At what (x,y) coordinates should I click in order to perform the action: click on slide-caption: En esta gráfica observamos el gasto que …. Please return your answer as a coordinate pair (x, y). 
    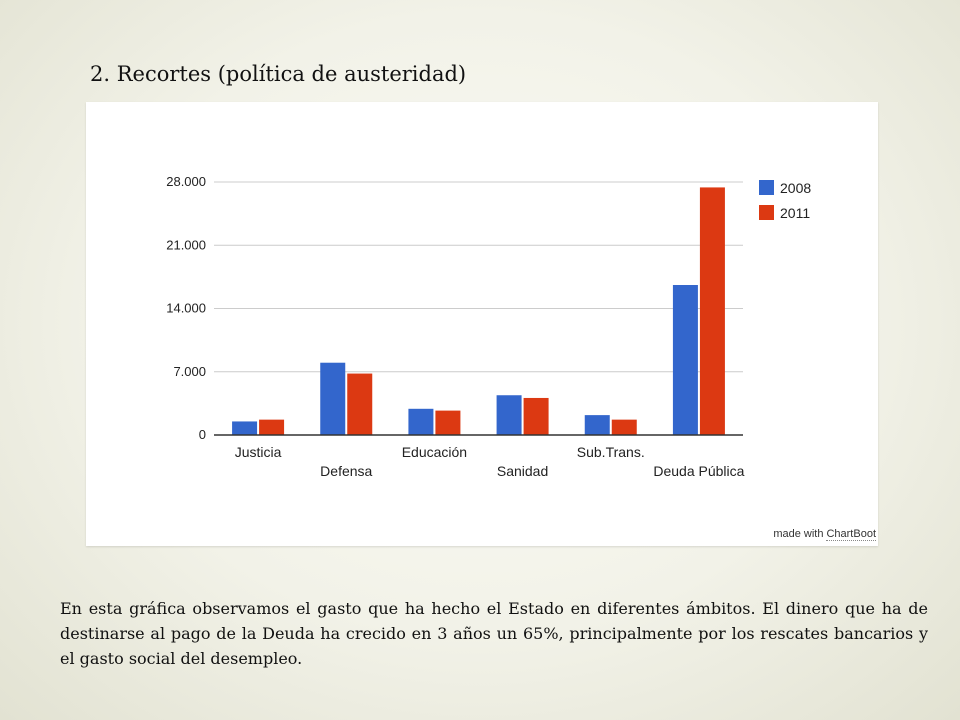
    Looking at the image, I should click on (494, 633).